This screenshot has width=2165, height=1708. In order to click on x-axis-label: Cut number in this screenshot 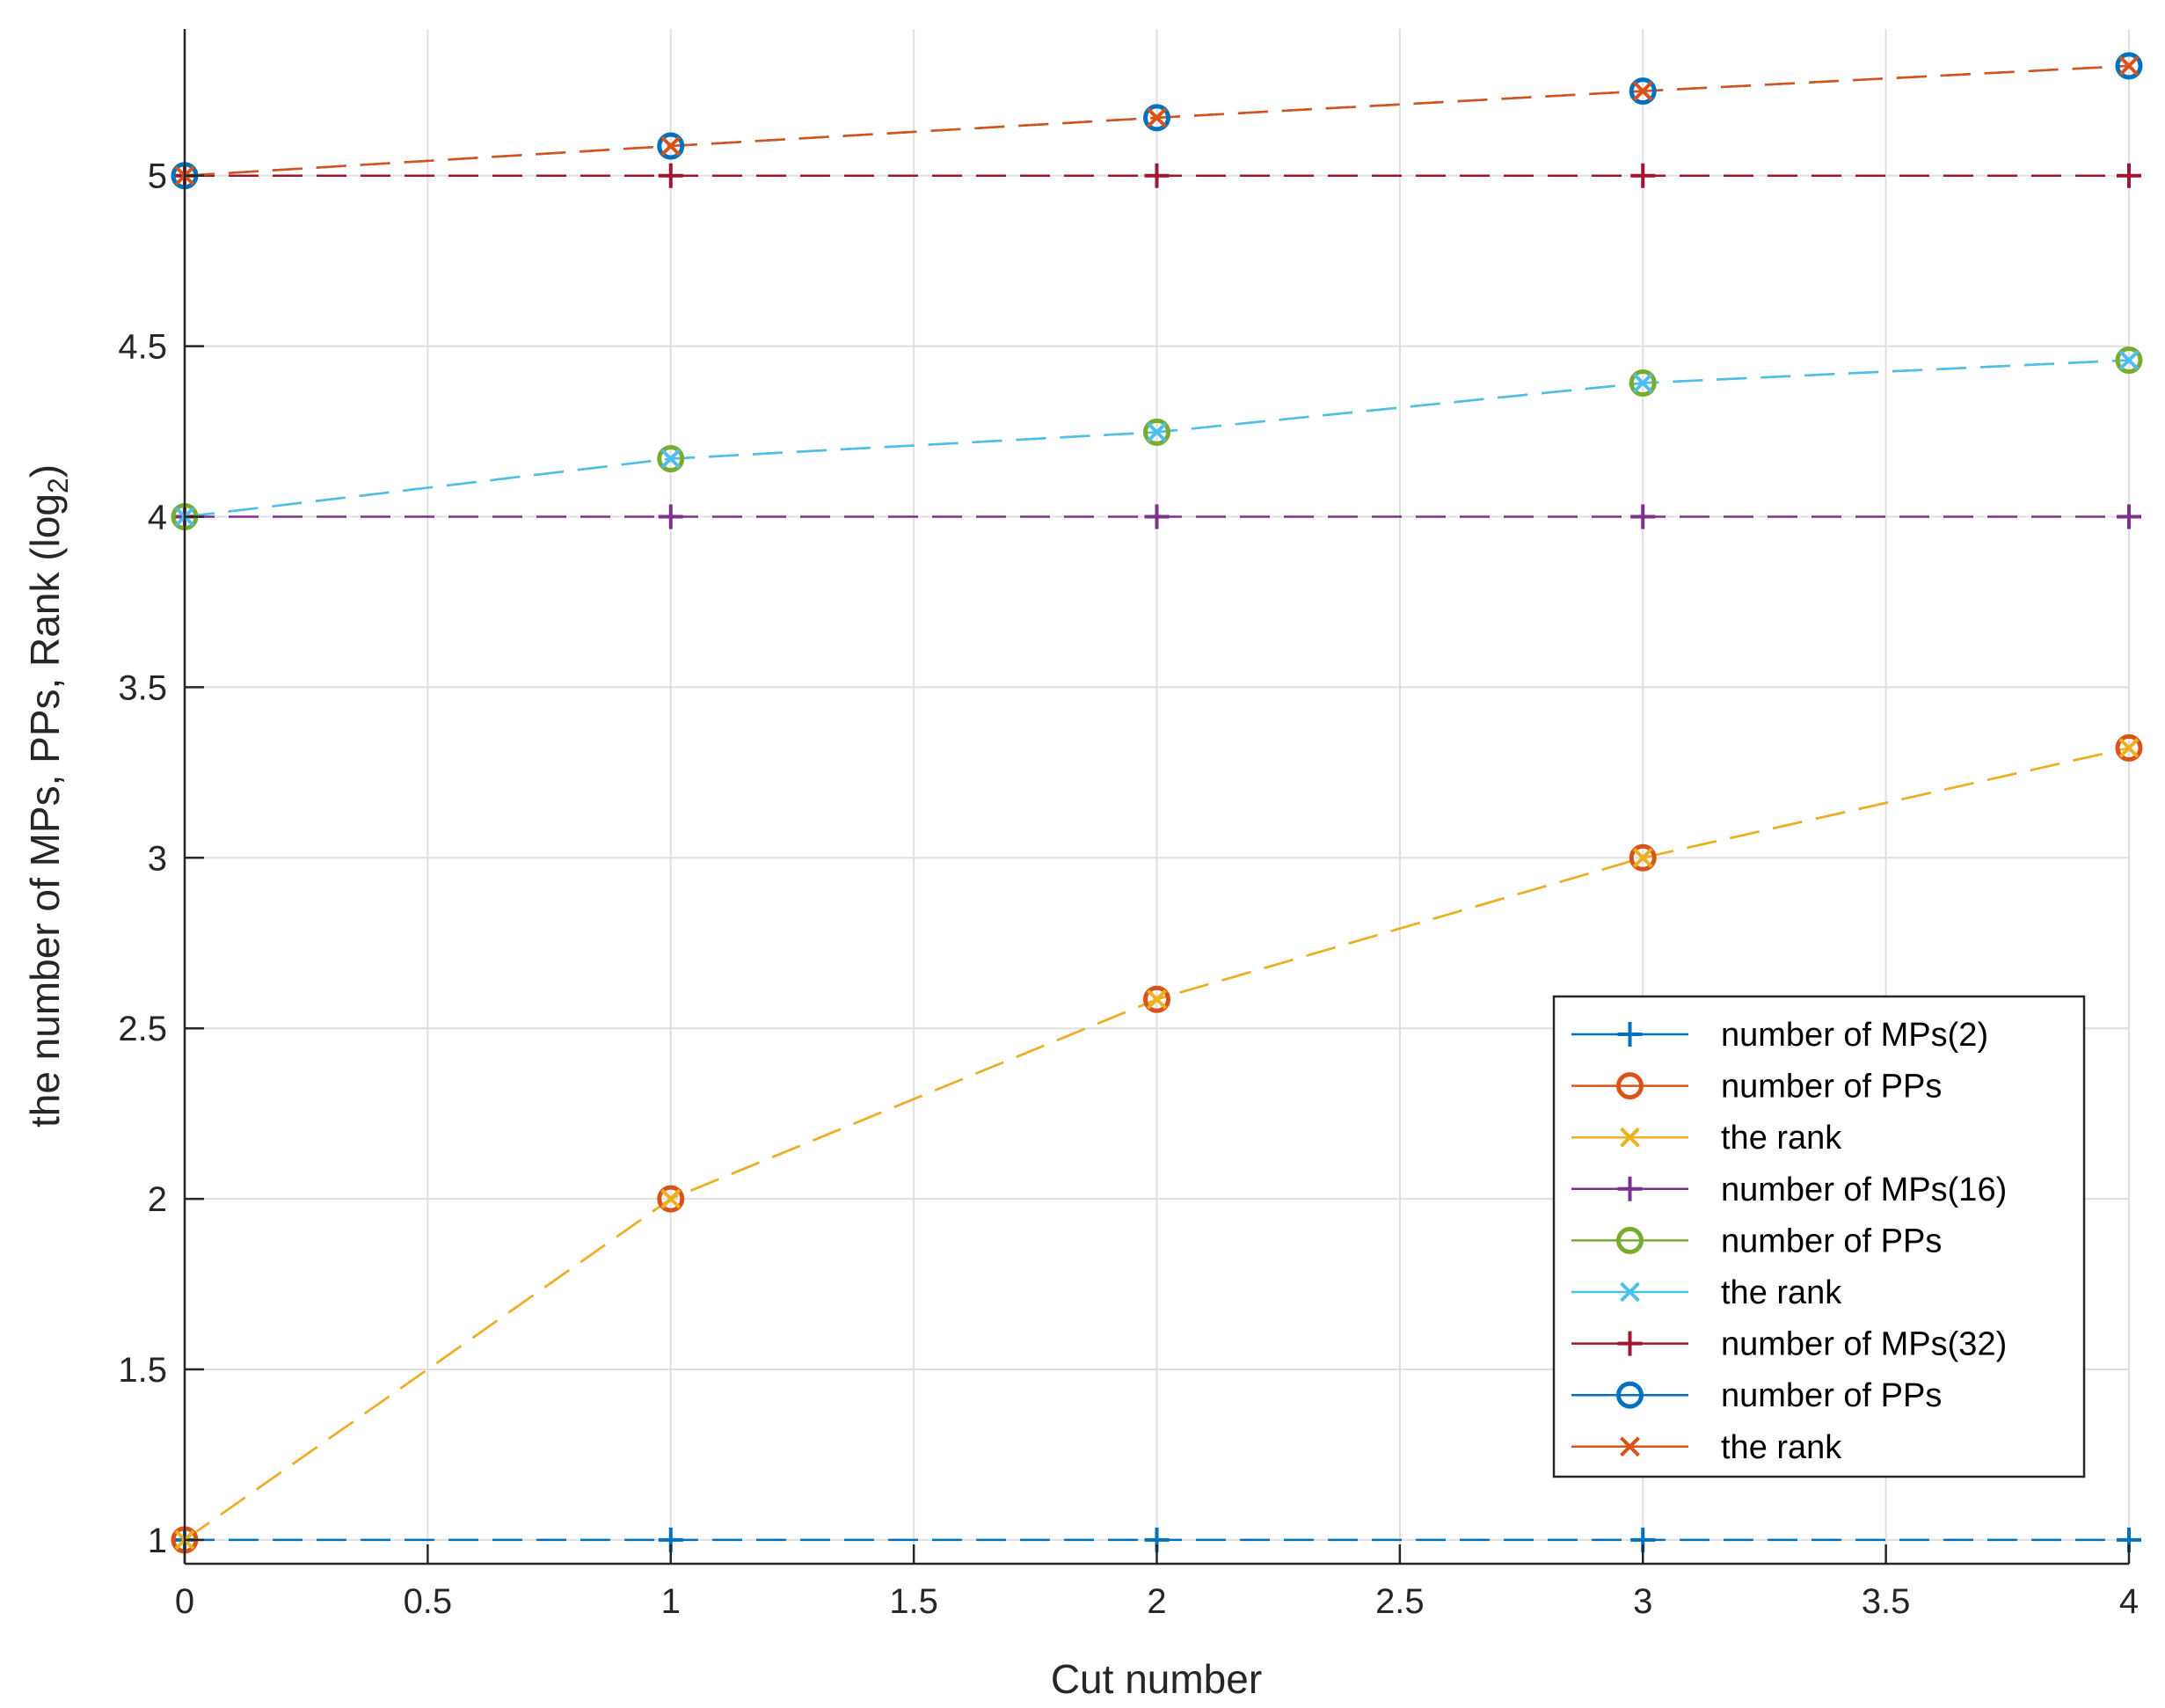, I will do `click(1156, 1679)`.